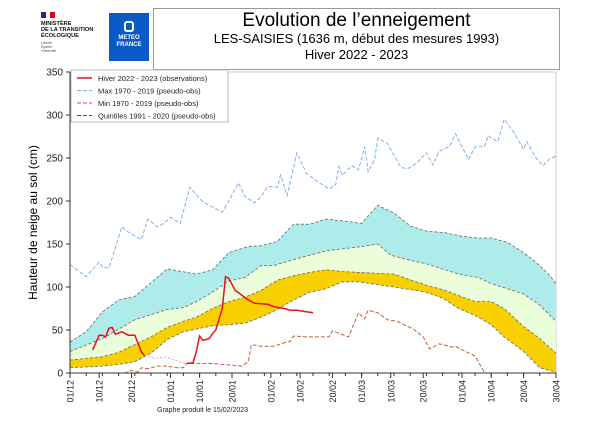  I want to click on x-tick-label: 01/02, so click(271, 391).